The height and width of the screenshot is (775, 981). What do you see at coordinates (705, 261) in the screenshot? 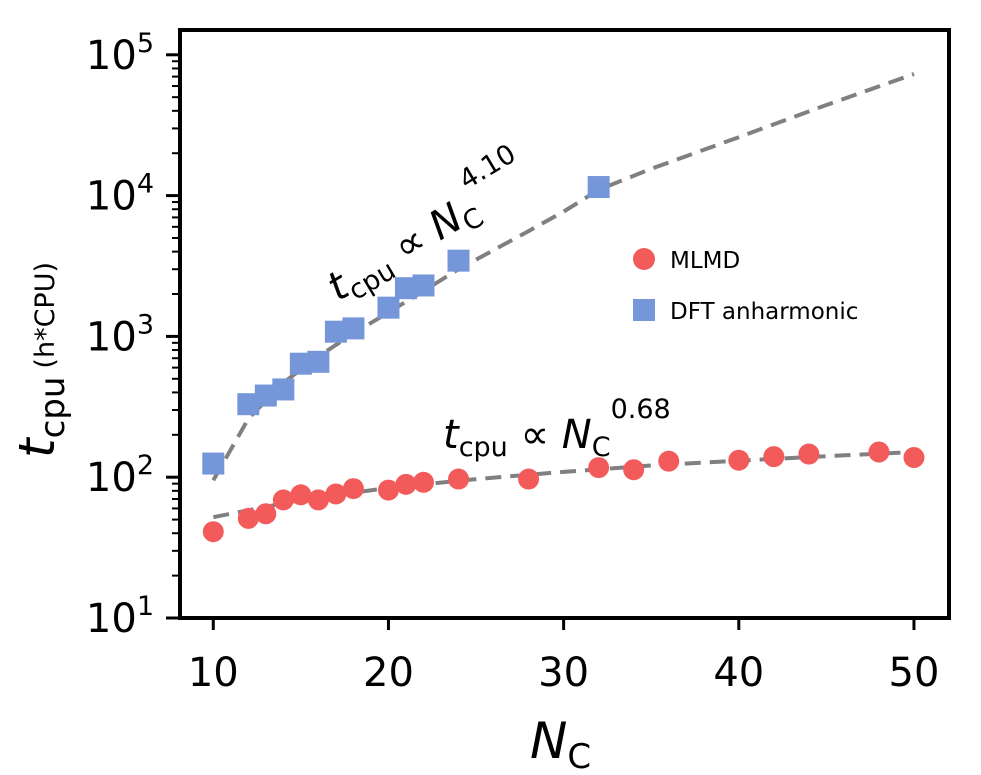
I see `legend-label-mlmd: MLMD` at bounding box center [705, 261].